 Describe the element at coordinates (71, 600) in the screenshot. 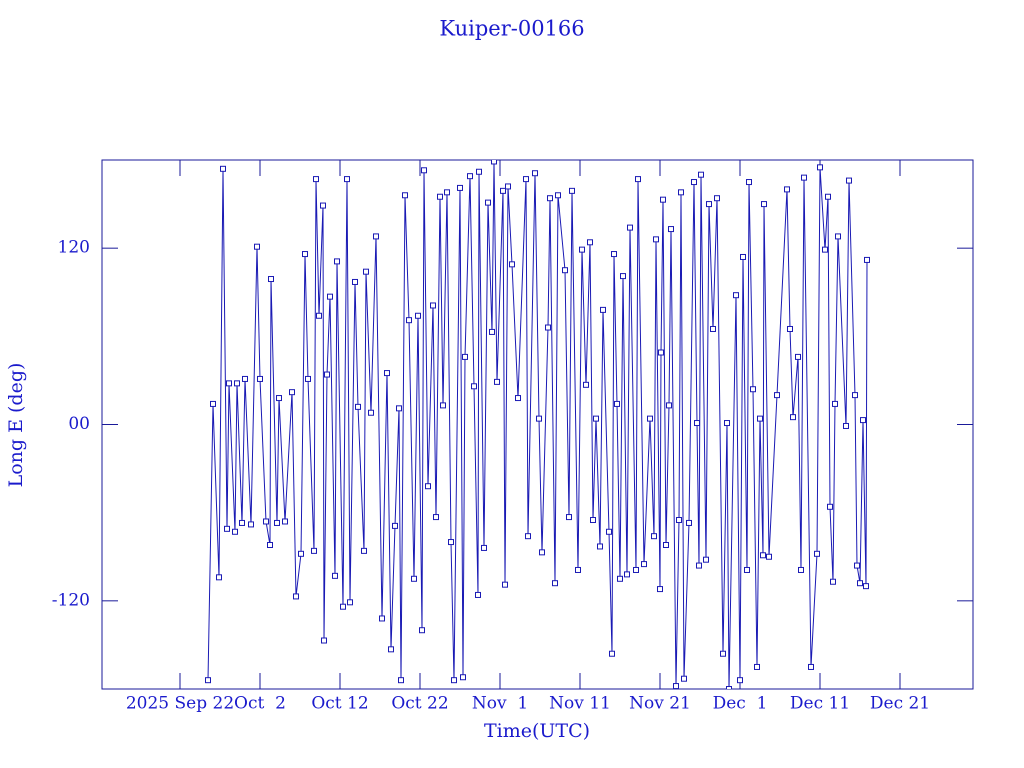

I see `y-tick-label: -120` at that location.